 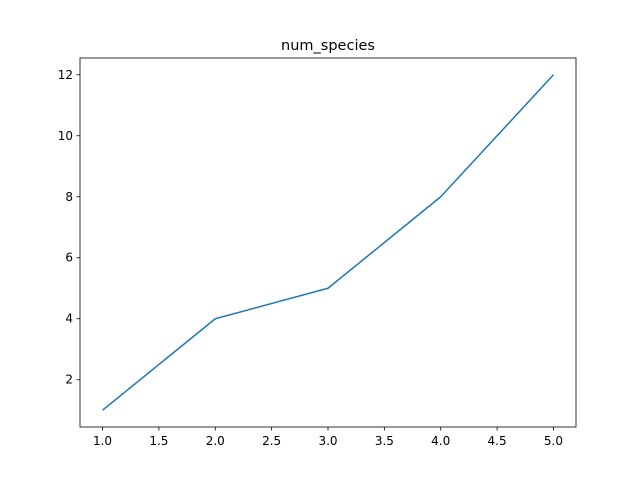 What do you see at coordinates (69, 380) in the screenshot?
I see `y-tick-label: 2` at bounding box center [69, 380].